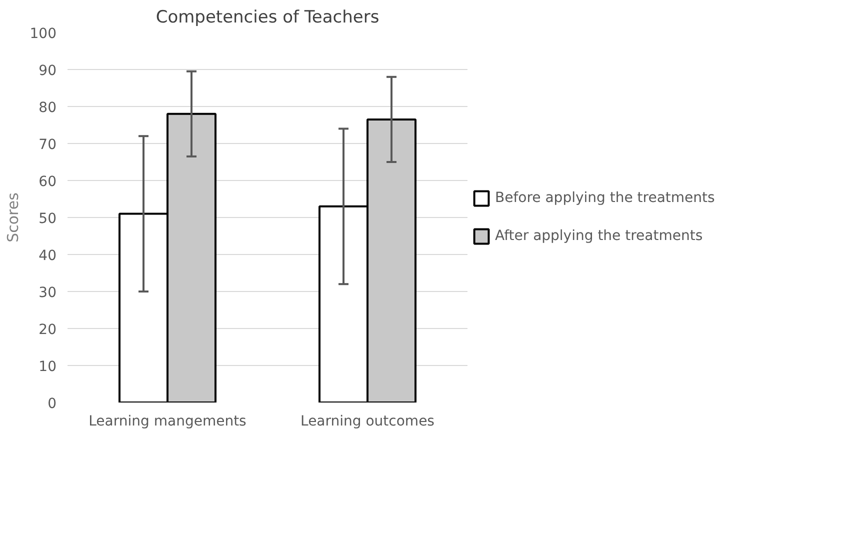  Describe the element at coordinates (47, 108) in the screenshot. I see `y-tick-label: 80` at that location.